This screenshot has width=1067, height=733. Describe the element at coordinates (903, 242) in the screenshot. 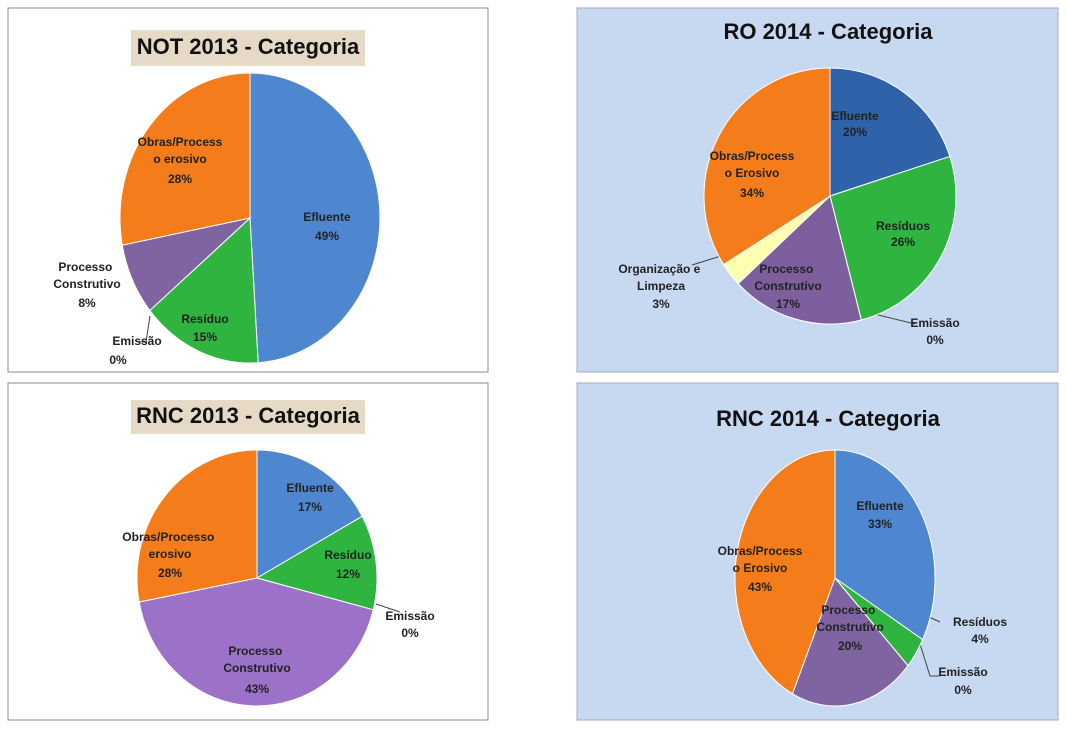

I see `value-label: 26%` at that location.